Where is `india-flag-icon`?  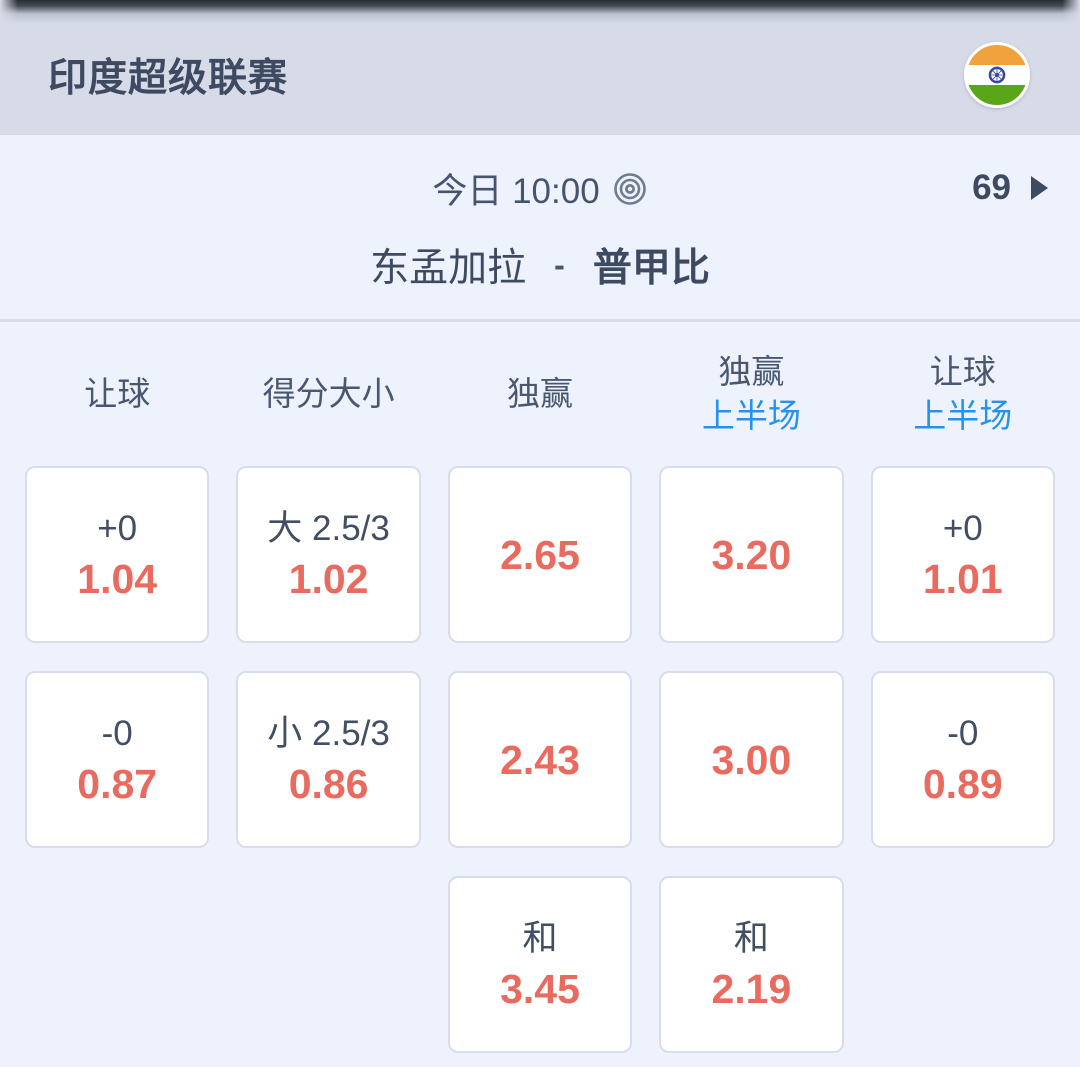 india-flag-icon is located at coordinates (997, 74).